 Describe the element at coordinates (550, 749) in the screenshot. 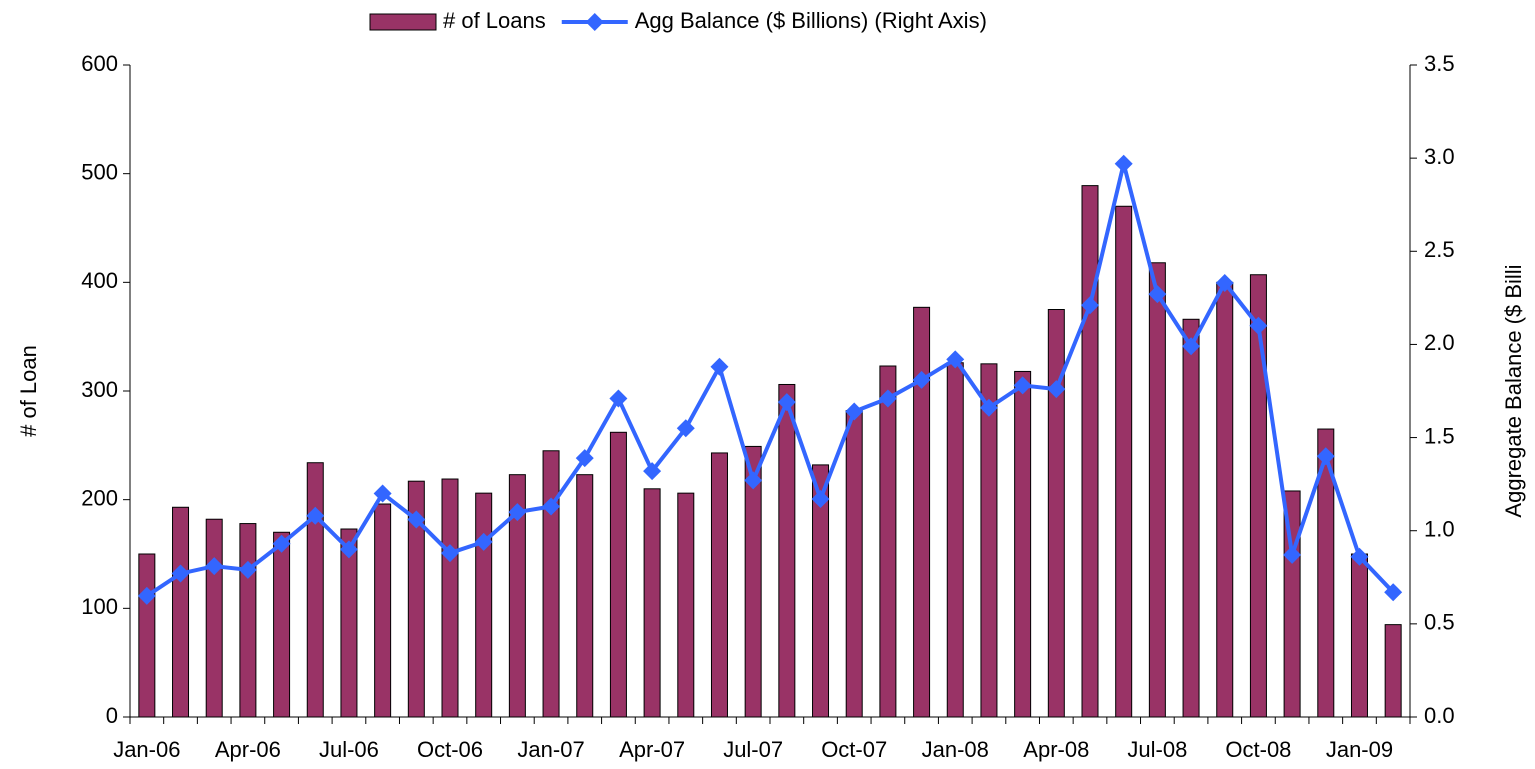

I see `x-tick-label: Jan-07` at that location.